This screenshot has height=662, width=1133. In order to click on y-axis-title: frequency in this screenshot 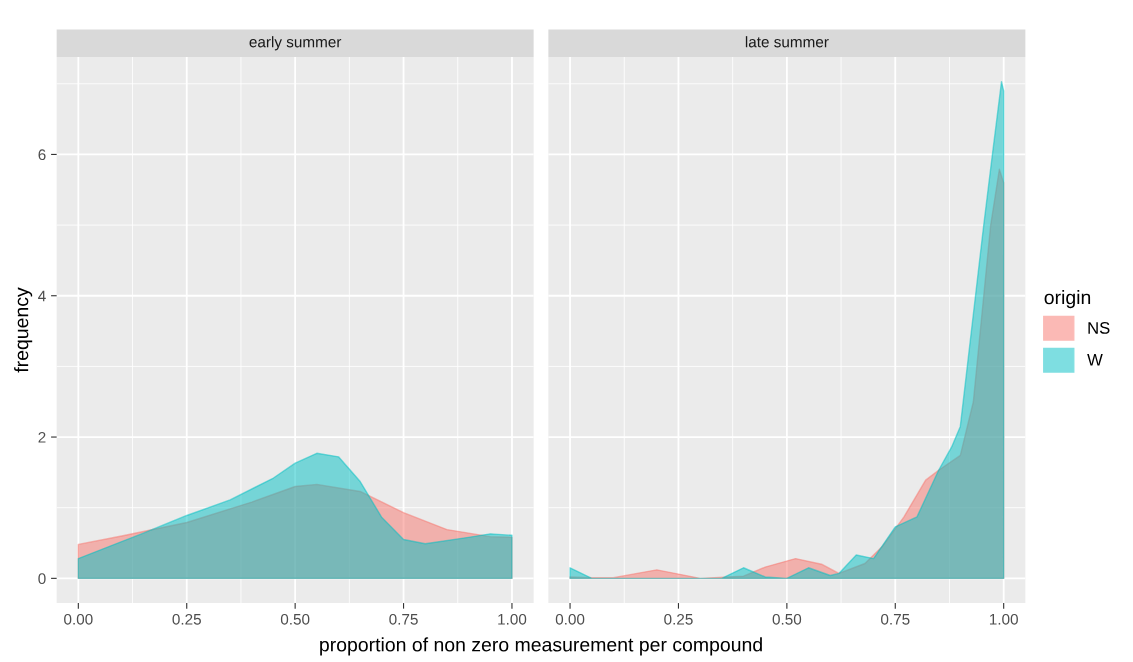, I will do `click(23, 330)`.